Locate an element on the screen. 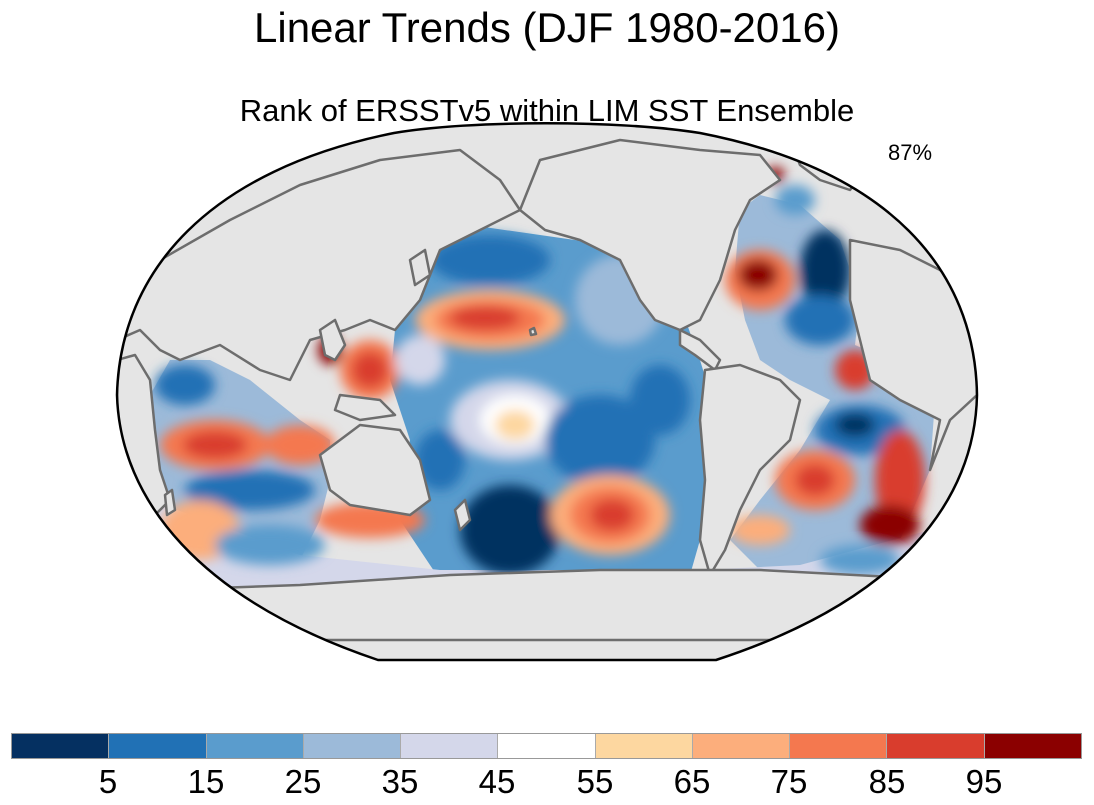 The height and width of the screenshot is (805, 1094). colorbar-tick-label: 15 is located at coordinates (206, 781).